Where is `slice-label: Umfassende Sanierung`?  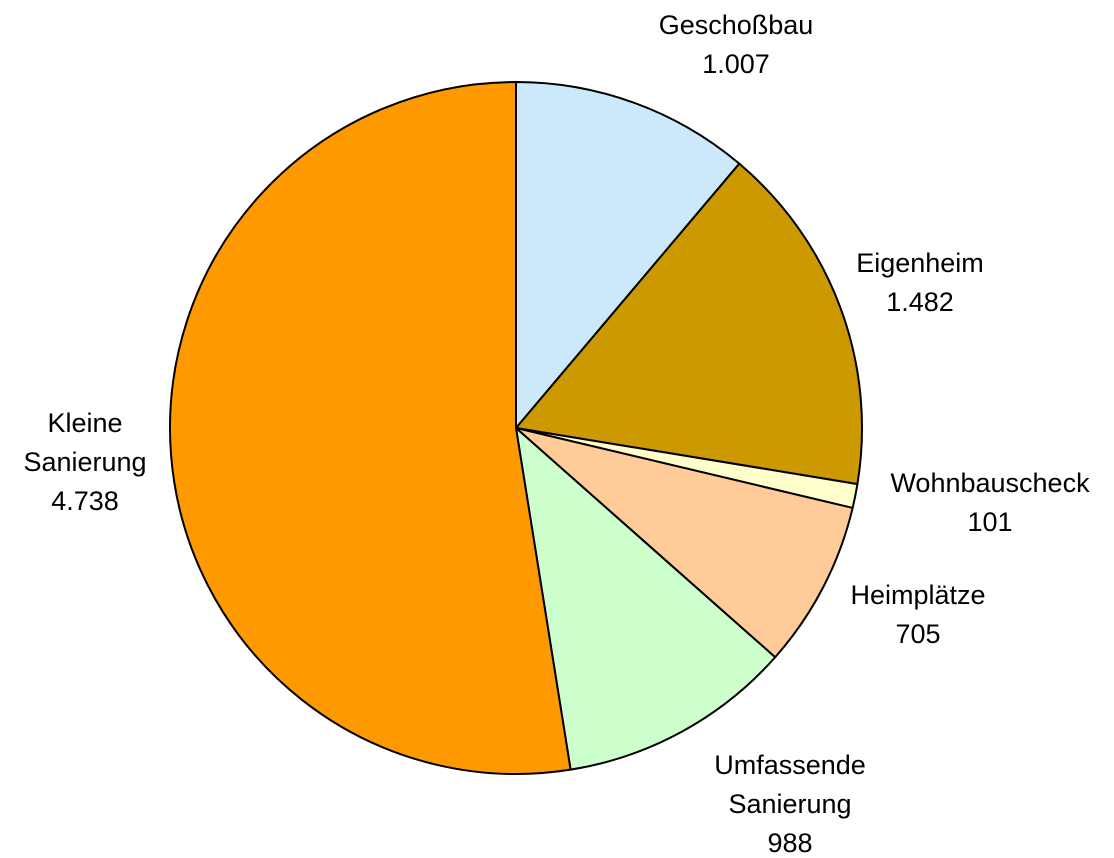
slice-label: Umfassende Sanierung is located at coordinates (790, 784).